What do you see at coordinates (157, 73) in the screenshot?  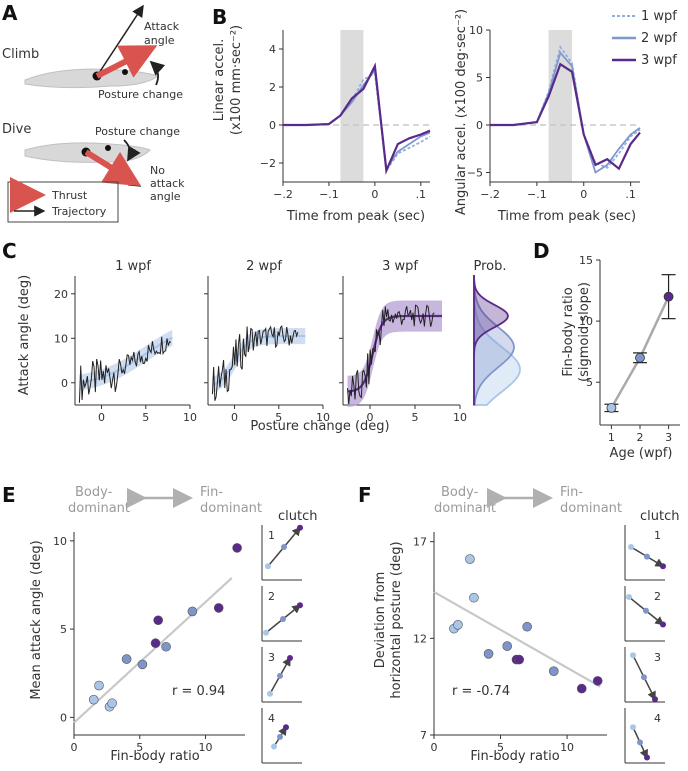 I see `climb-rotation-arrow` at bounding box center [157, 73].